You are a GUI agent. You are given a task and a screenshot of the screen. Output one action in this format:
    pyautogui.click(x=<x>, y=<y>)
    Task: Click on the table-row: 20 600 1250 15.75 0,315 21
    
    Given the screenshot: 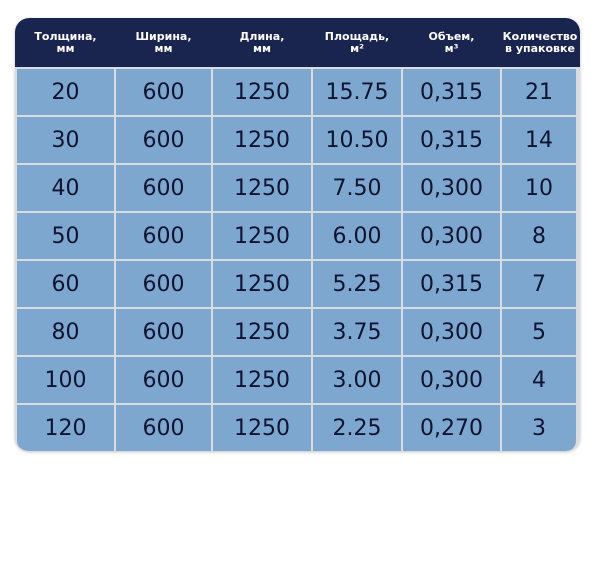 What is the action you would take?
    pyautogui.click(x=296, y=92)
    